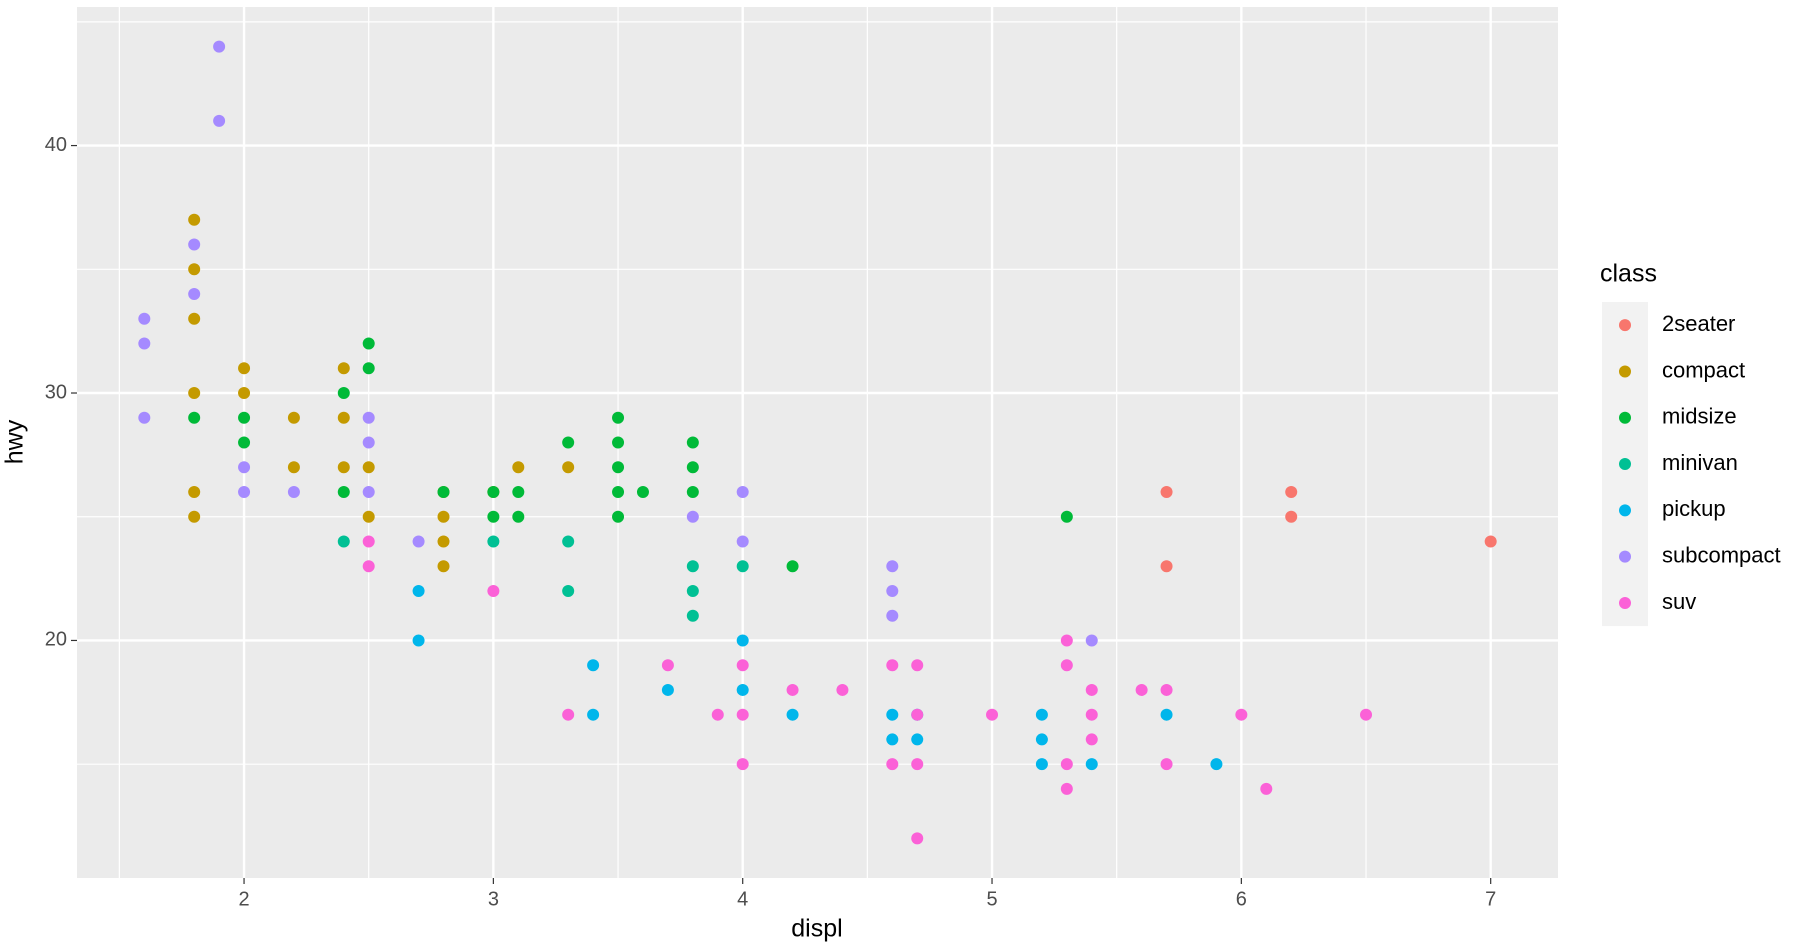 The height and width of the screenshot is (942, 1804). Describe the element at coordinates (742, 899) in the screenshot. I see `x-tick-label: 4` at that location.